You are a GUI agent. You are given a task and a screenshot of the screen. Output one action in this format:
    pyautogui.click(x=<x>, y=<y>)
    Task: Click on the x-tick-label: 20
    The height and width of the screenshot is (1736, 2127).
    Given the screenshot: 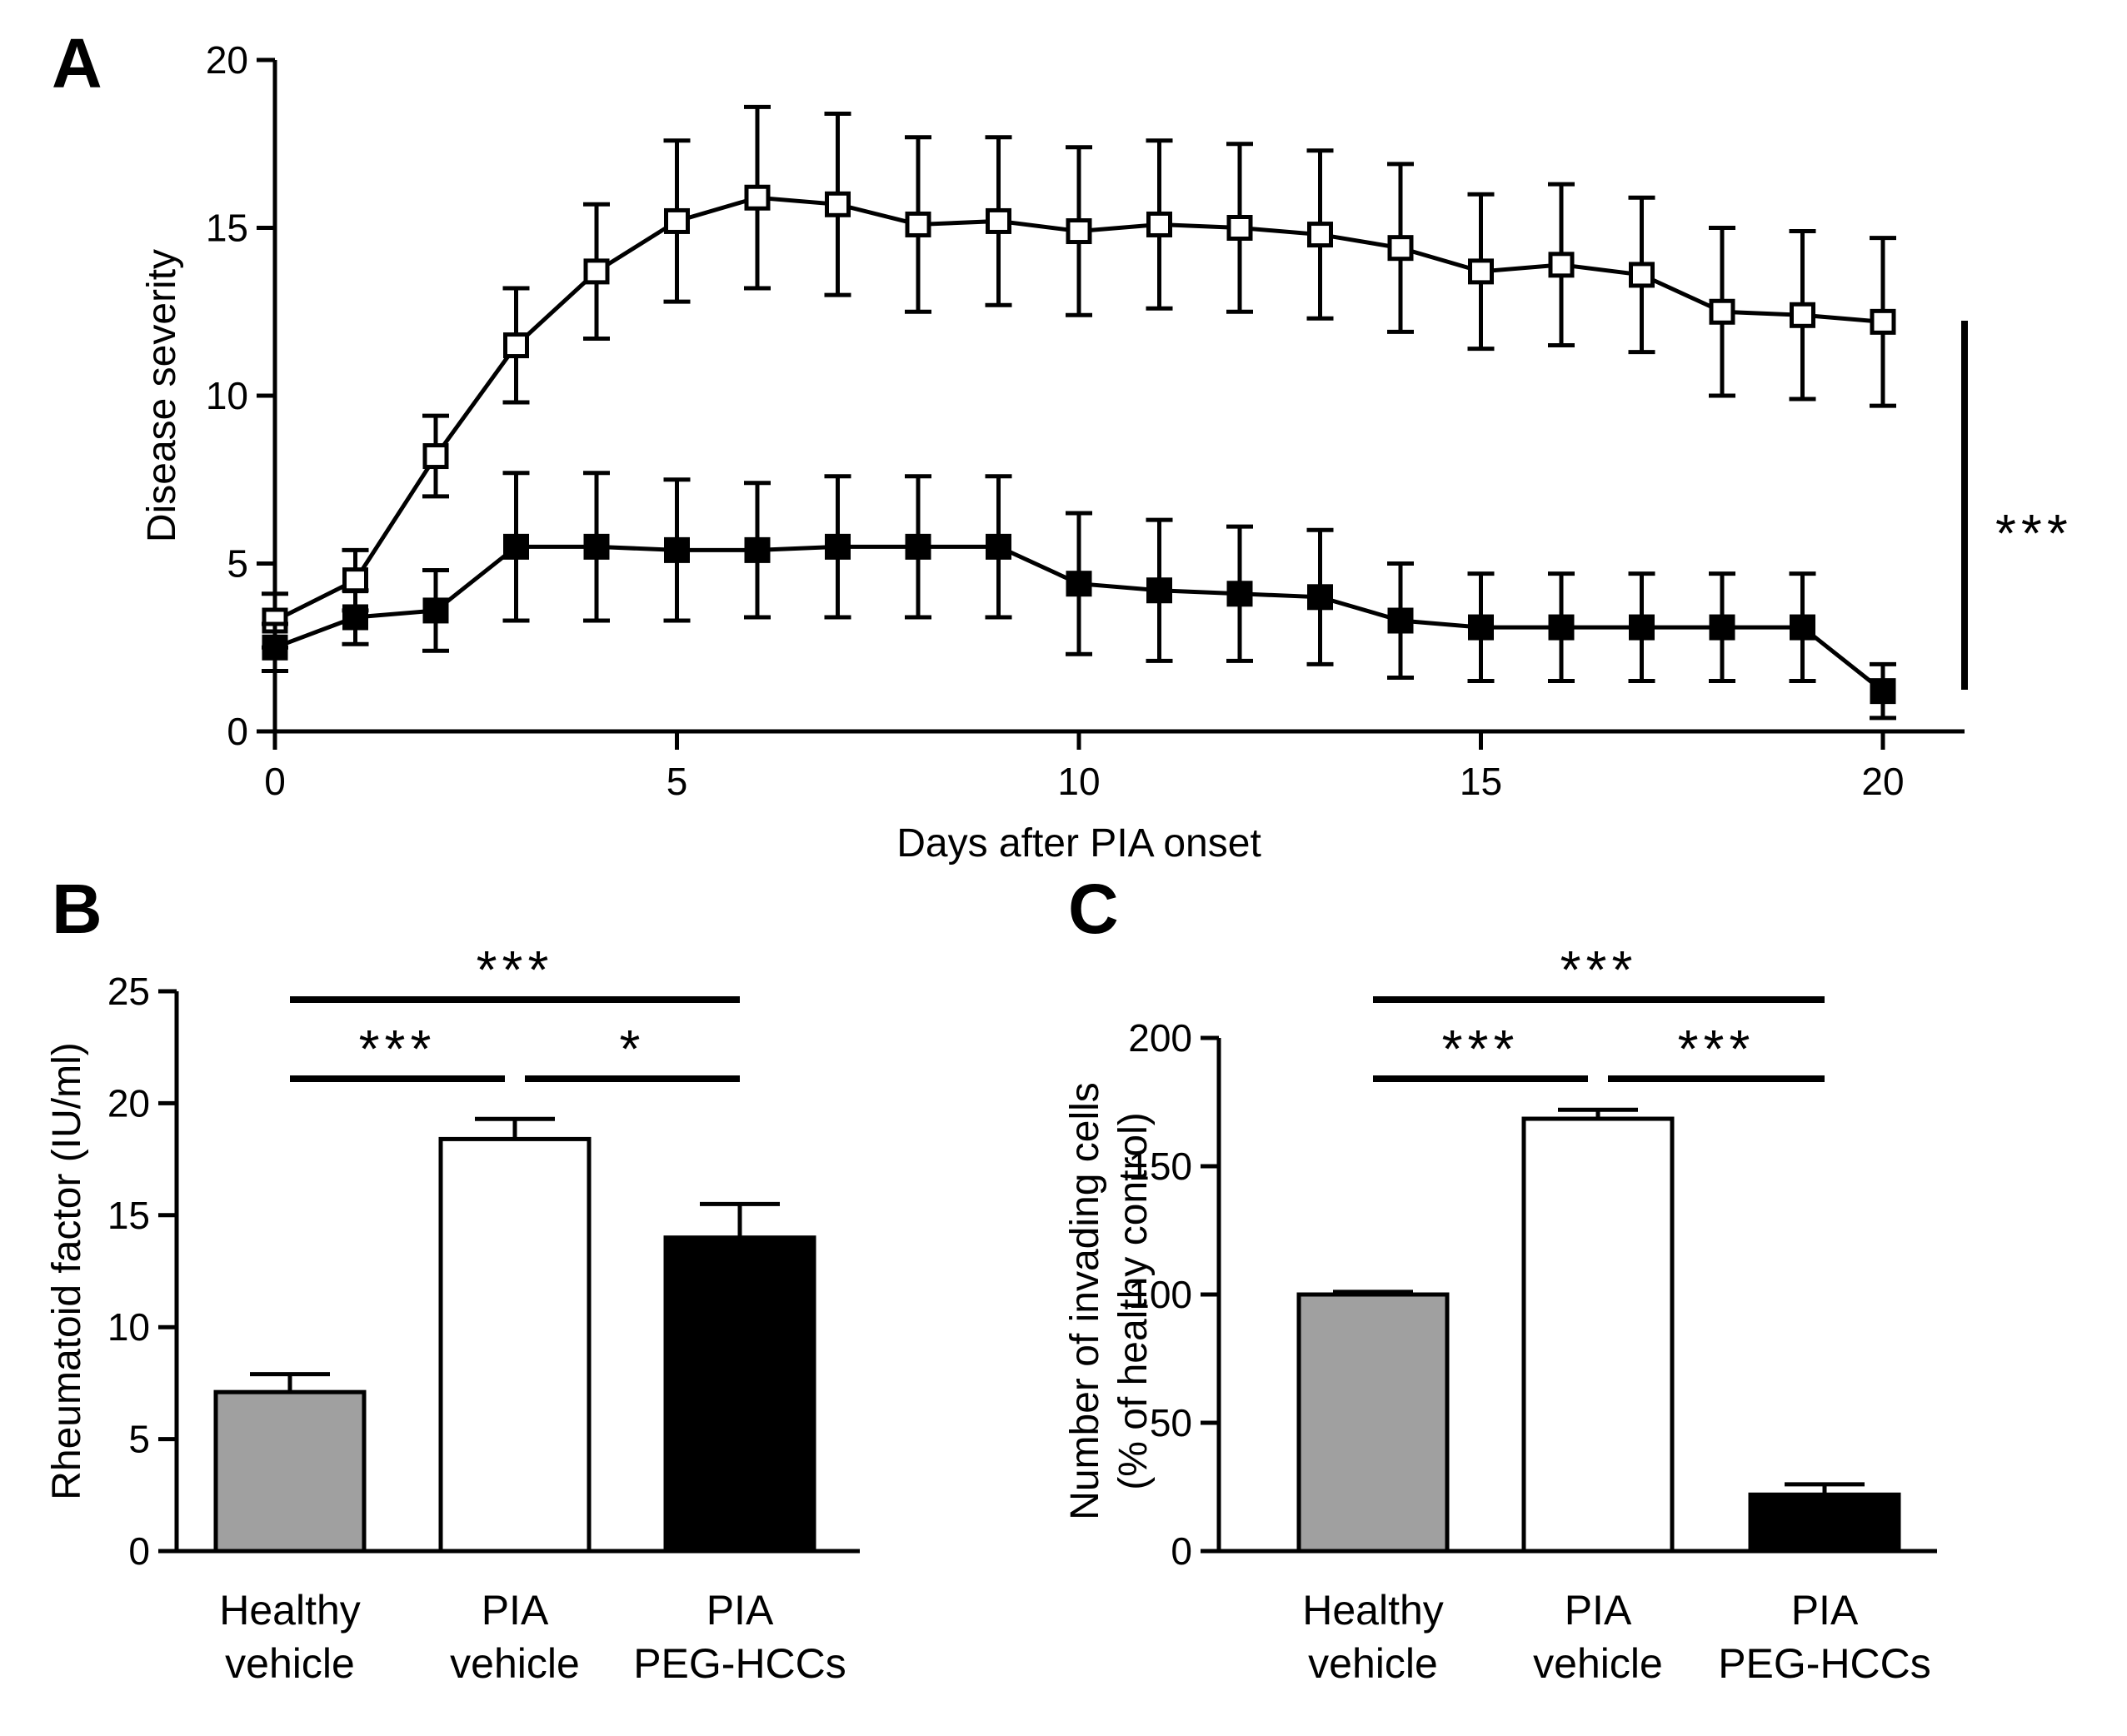 What is the action you would take?
    pyautogui.click(x=1882, y=781)
    